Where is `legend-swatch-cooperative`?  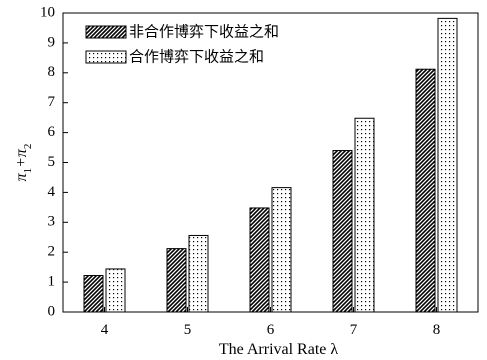 legend-swatch-cooperative is located at coordinates (106, 57).